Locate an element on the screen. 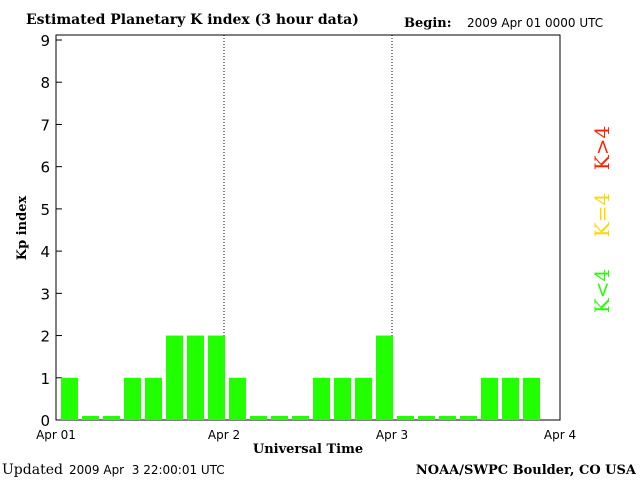 This screenshot has width=640, height=480. y-tick-label: 4 is located at coordinates (45, 252).